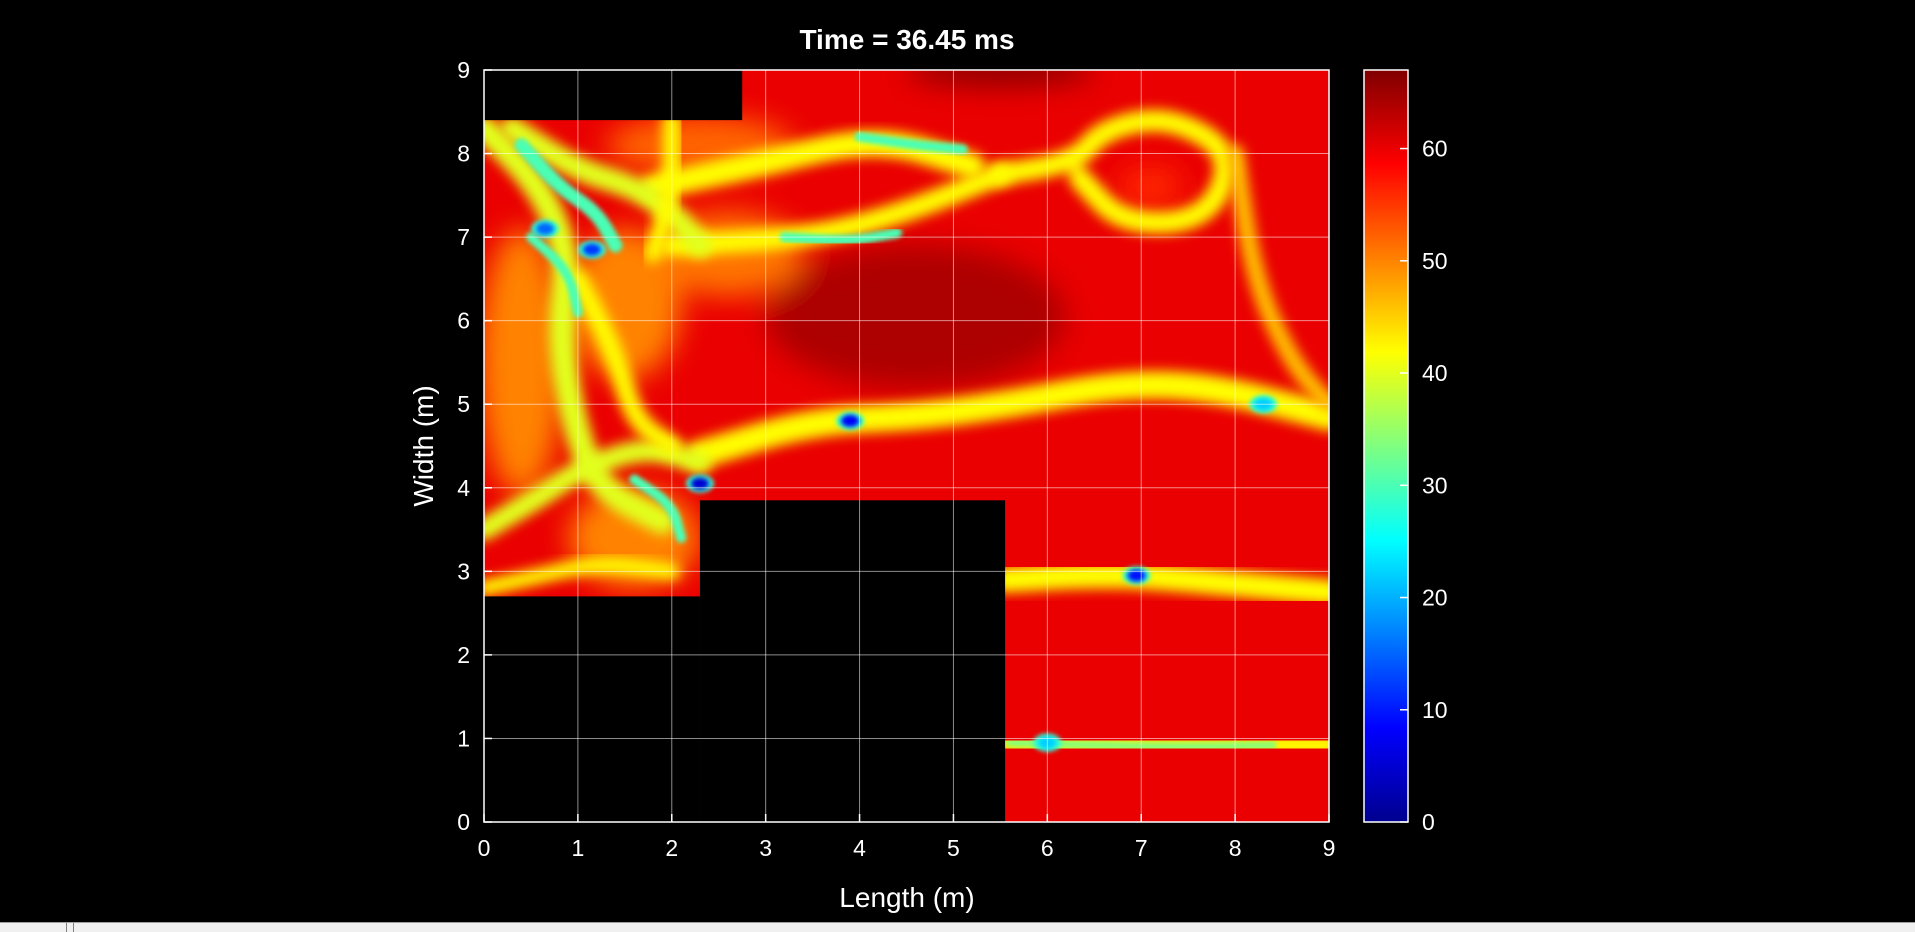  What do you see at coordinates (474, 446) in the screenshot?
I see `y-axis-ticks: 0 1 2 3 4 5 6 7 8 9` at bounding box center [474, 446].